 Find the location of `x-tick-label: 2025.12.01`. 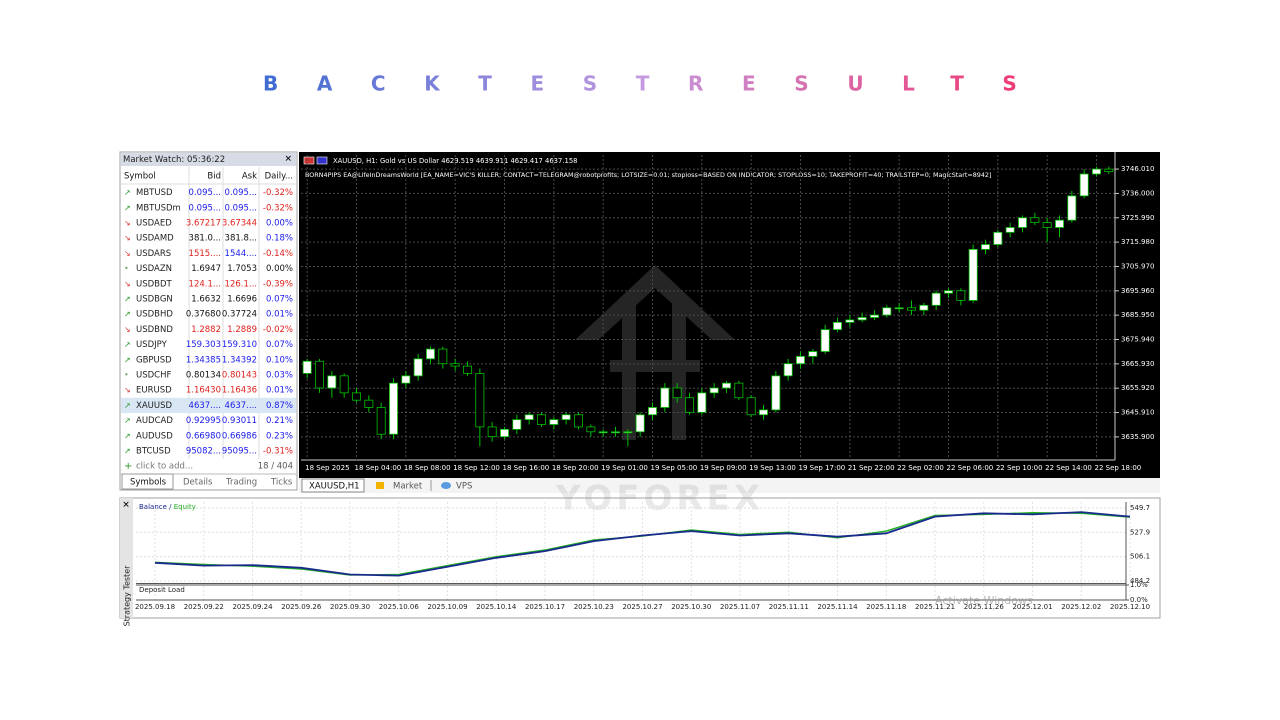

x-tick-label: 2025.12.01 is located at coordinates (1032, 607).